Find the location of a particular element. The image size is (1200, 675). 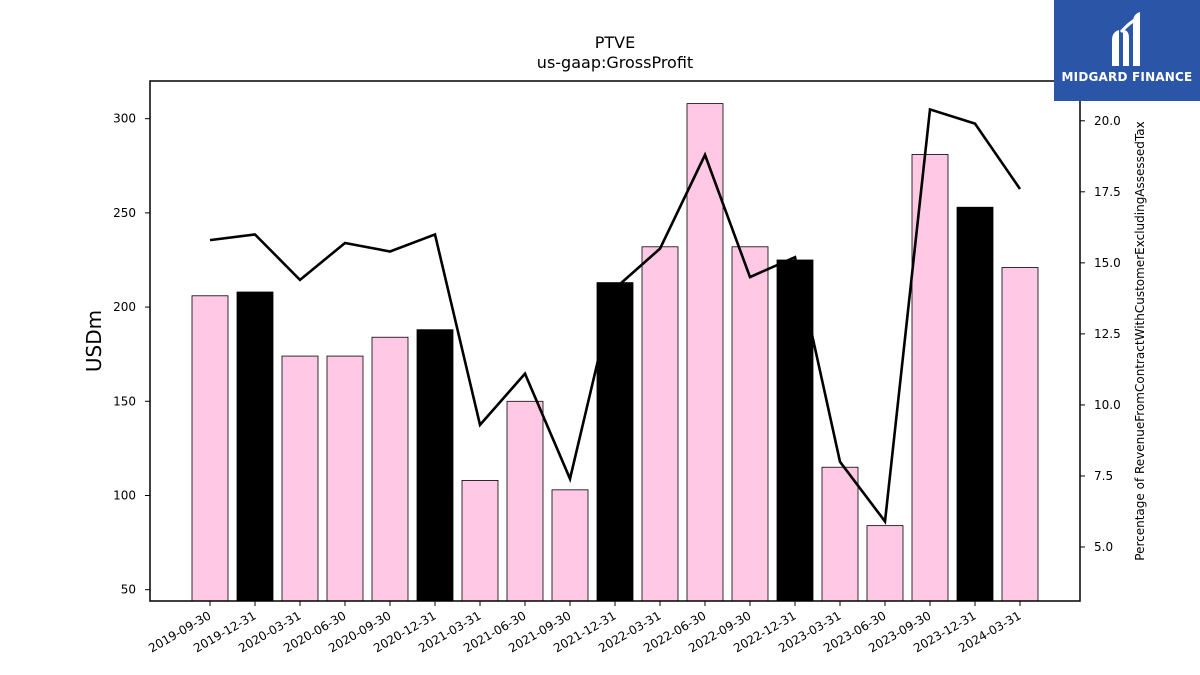

y-tick-label: 250 is located at coordinates (124, 213).